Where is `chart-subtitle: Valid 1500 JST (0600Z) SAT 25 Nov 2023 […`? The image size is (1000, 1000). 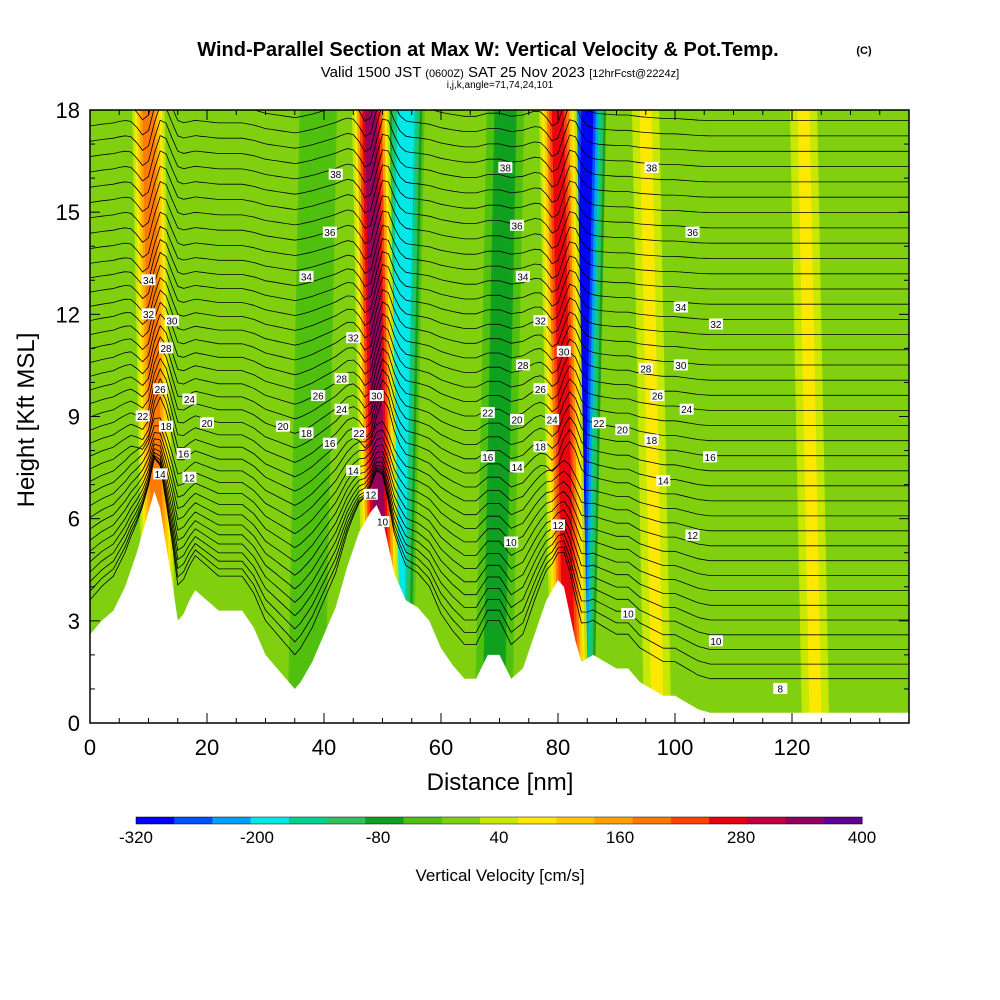 chart-subtitle: Valid 1500 JST (0600Z) SAT 25 Nov 2023 [… is located at coordinates (500, 72).